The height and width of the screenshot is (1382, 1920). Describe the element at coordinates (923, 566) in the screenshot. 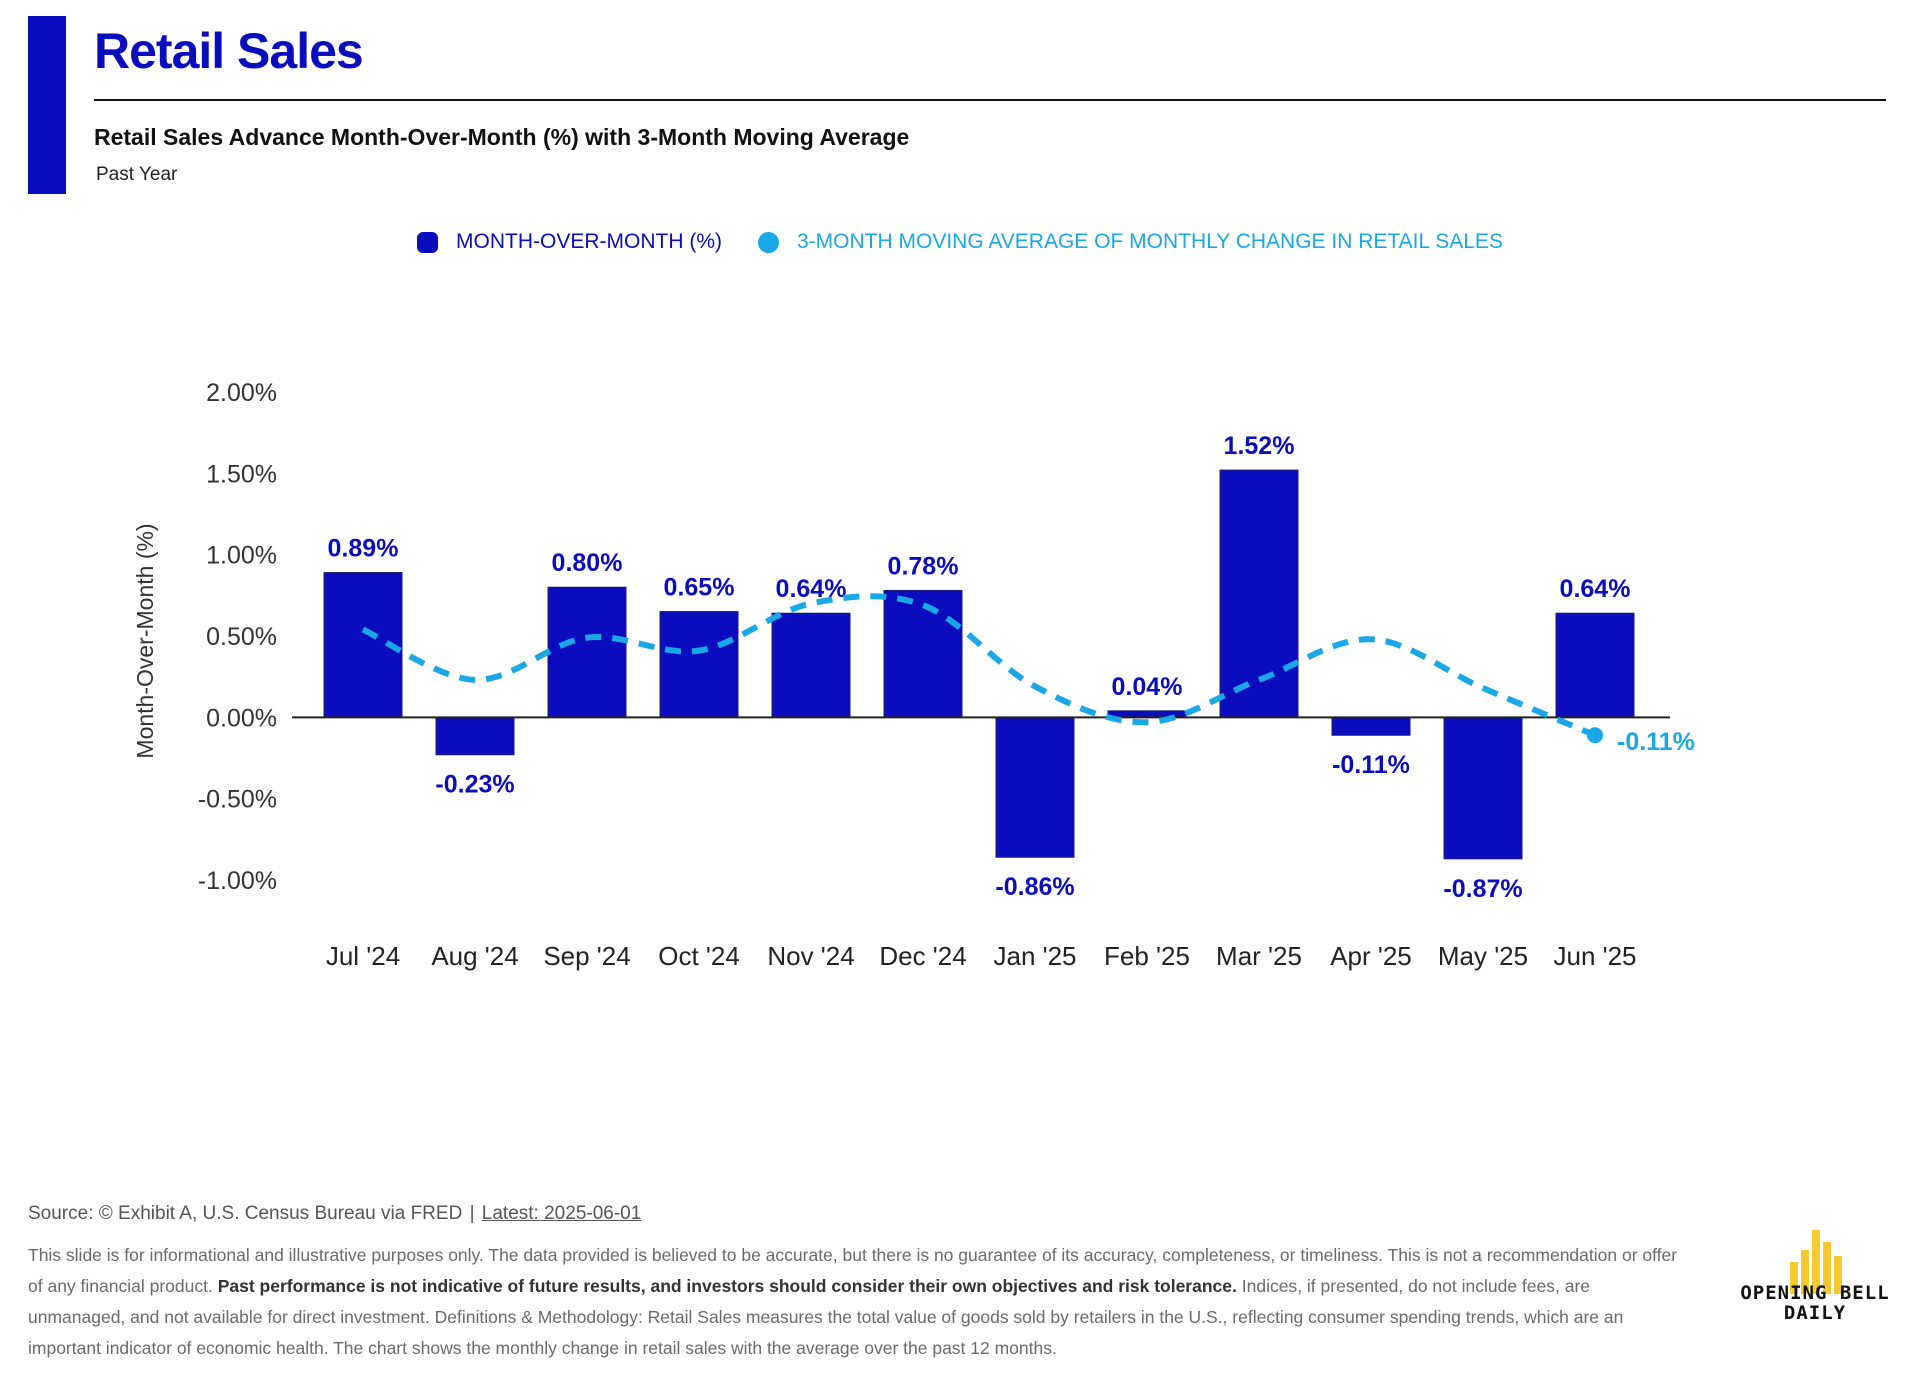

I see `bar-data-label: 0.78%` at that location.